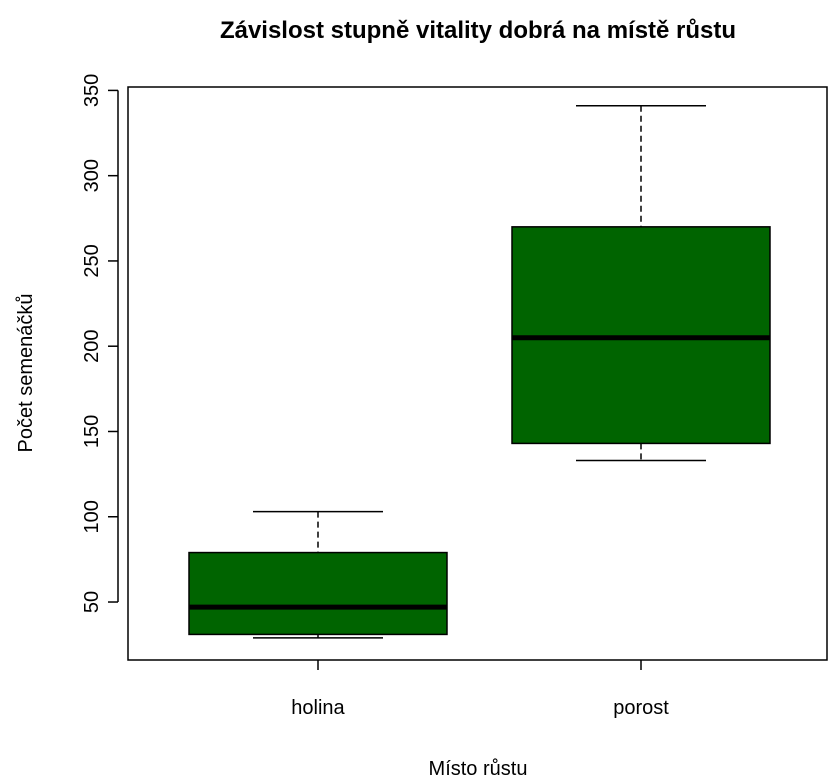  What do you see at coordinates (26, 373) in the screenshot?
I see `y-axis-label: Počet semenáčků` at bounding box center [26, 373].